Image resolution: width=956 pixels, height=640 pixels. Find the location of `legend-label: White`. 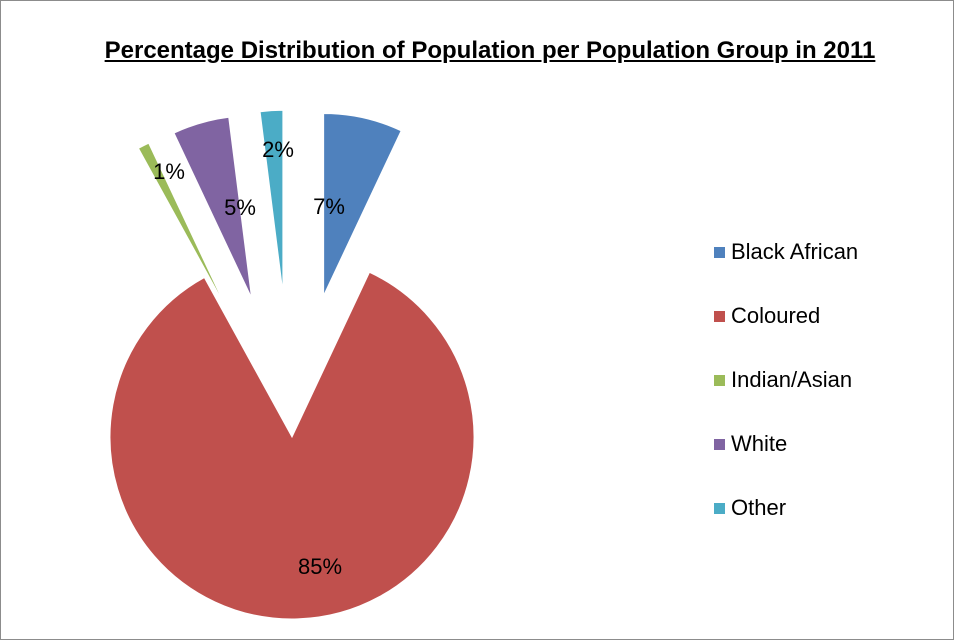

legend-label: White is located at coordinates (759, 443).